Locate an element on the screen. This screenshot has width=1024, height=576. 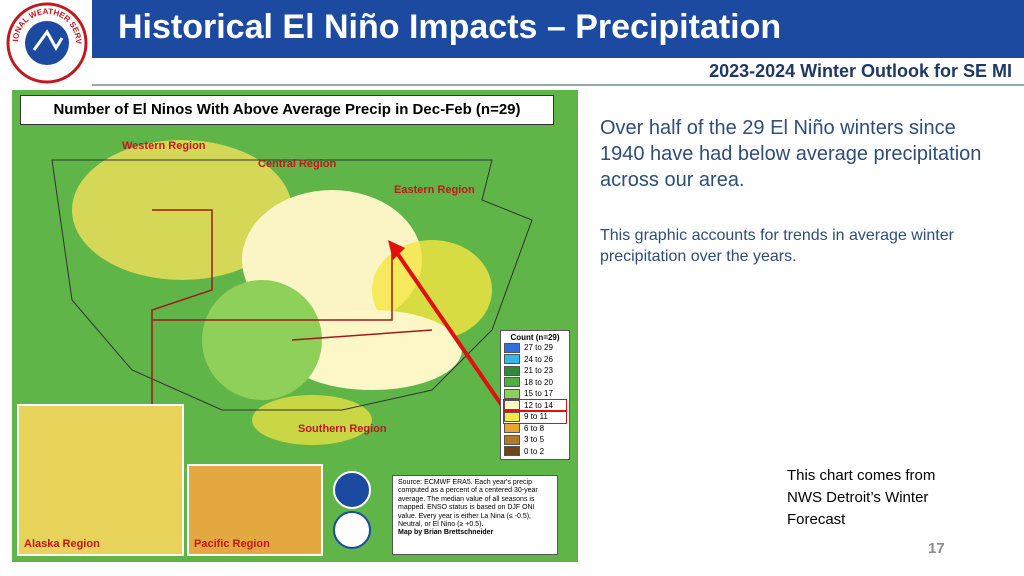
region-label: Alaska Region is located at coordinates (62, 544).